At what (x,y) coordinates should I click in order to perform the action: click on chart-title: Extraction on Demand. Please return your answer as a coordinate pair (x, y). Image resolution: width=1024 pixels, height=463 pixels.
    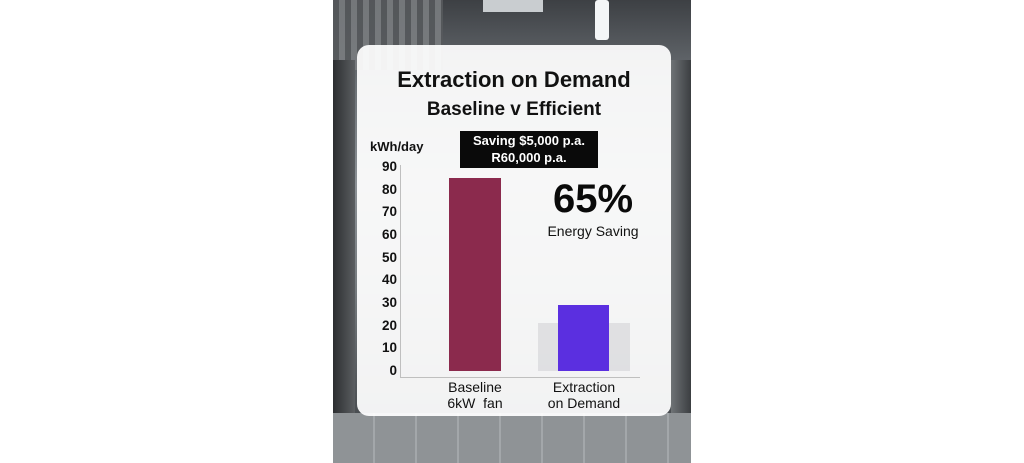
    Looking at the image, I should click on (514, 79).